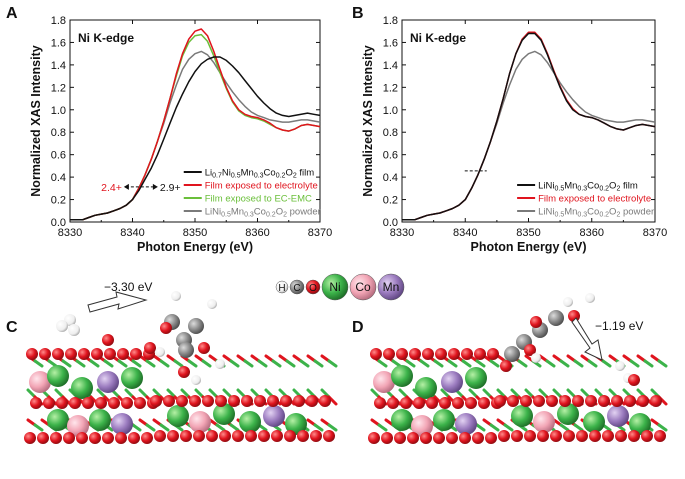  What do you see at coordinates (390, 178) in the screenshot?
I see `chart-b-ytick-label: 0.4` at bounding box center [390, 178].